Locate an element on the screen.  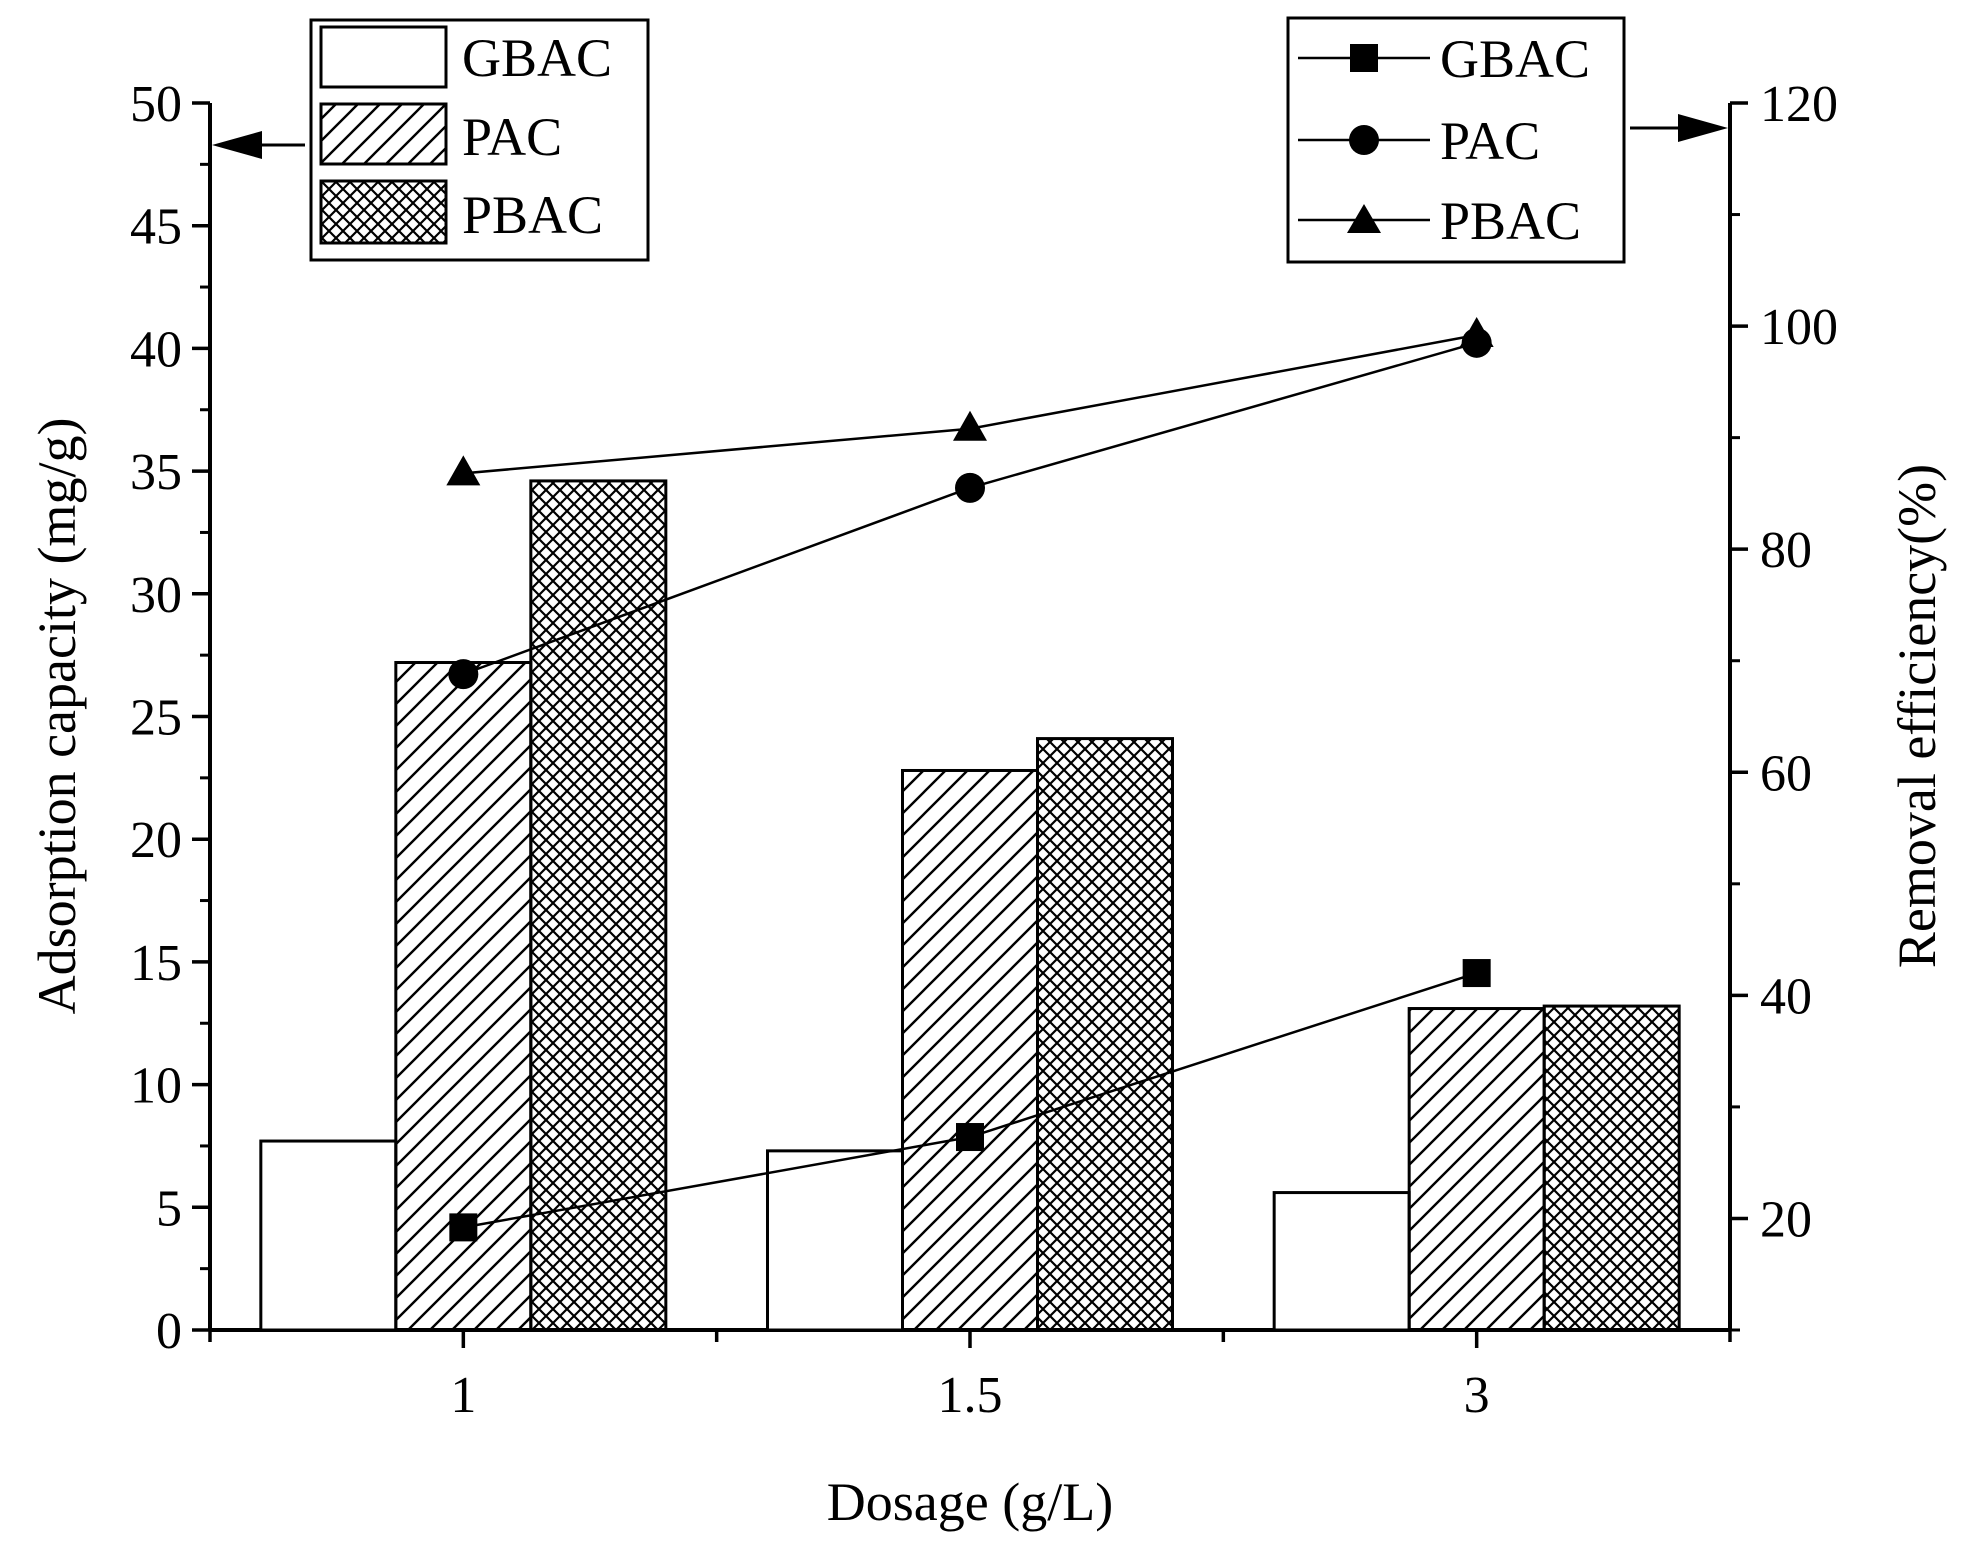
x-tick-label: 1 is located at coordinates (463, 1395).